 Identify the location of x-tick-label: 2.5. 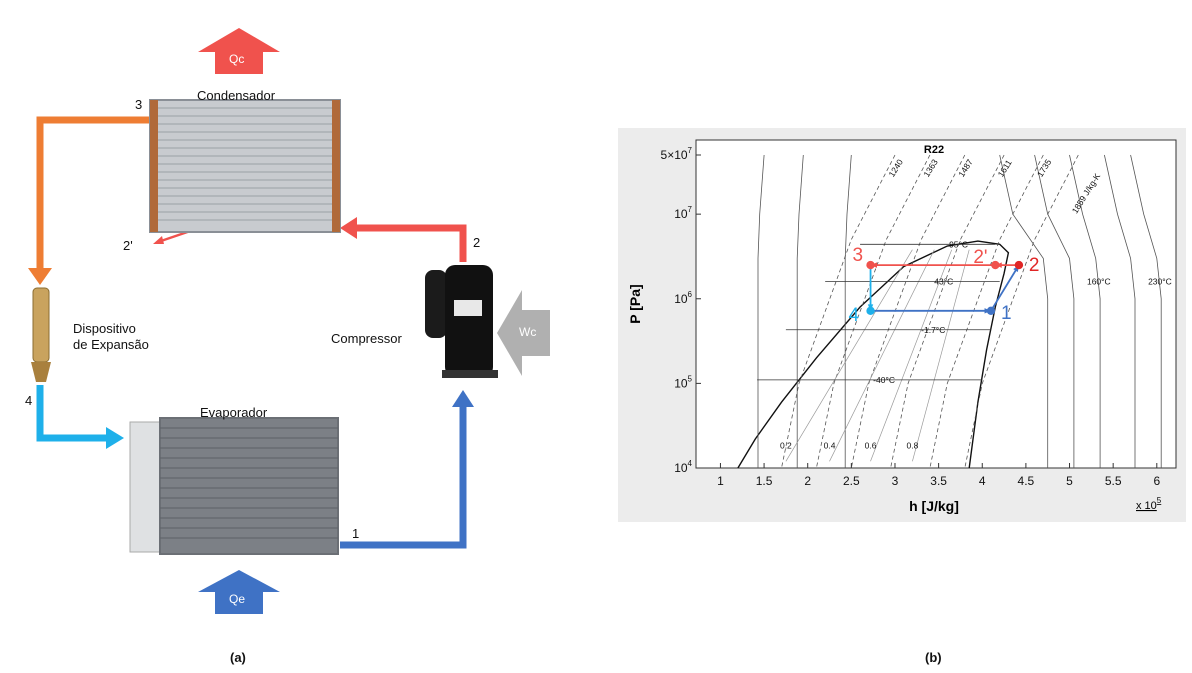
(851, 481).